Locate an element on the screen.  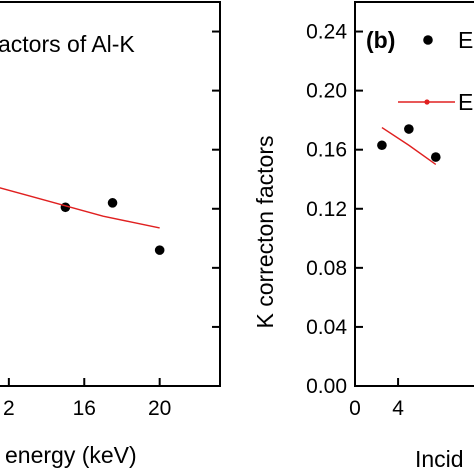
panel-a-x-axis-title: energy (keV) is located at coordinates (71, 455).